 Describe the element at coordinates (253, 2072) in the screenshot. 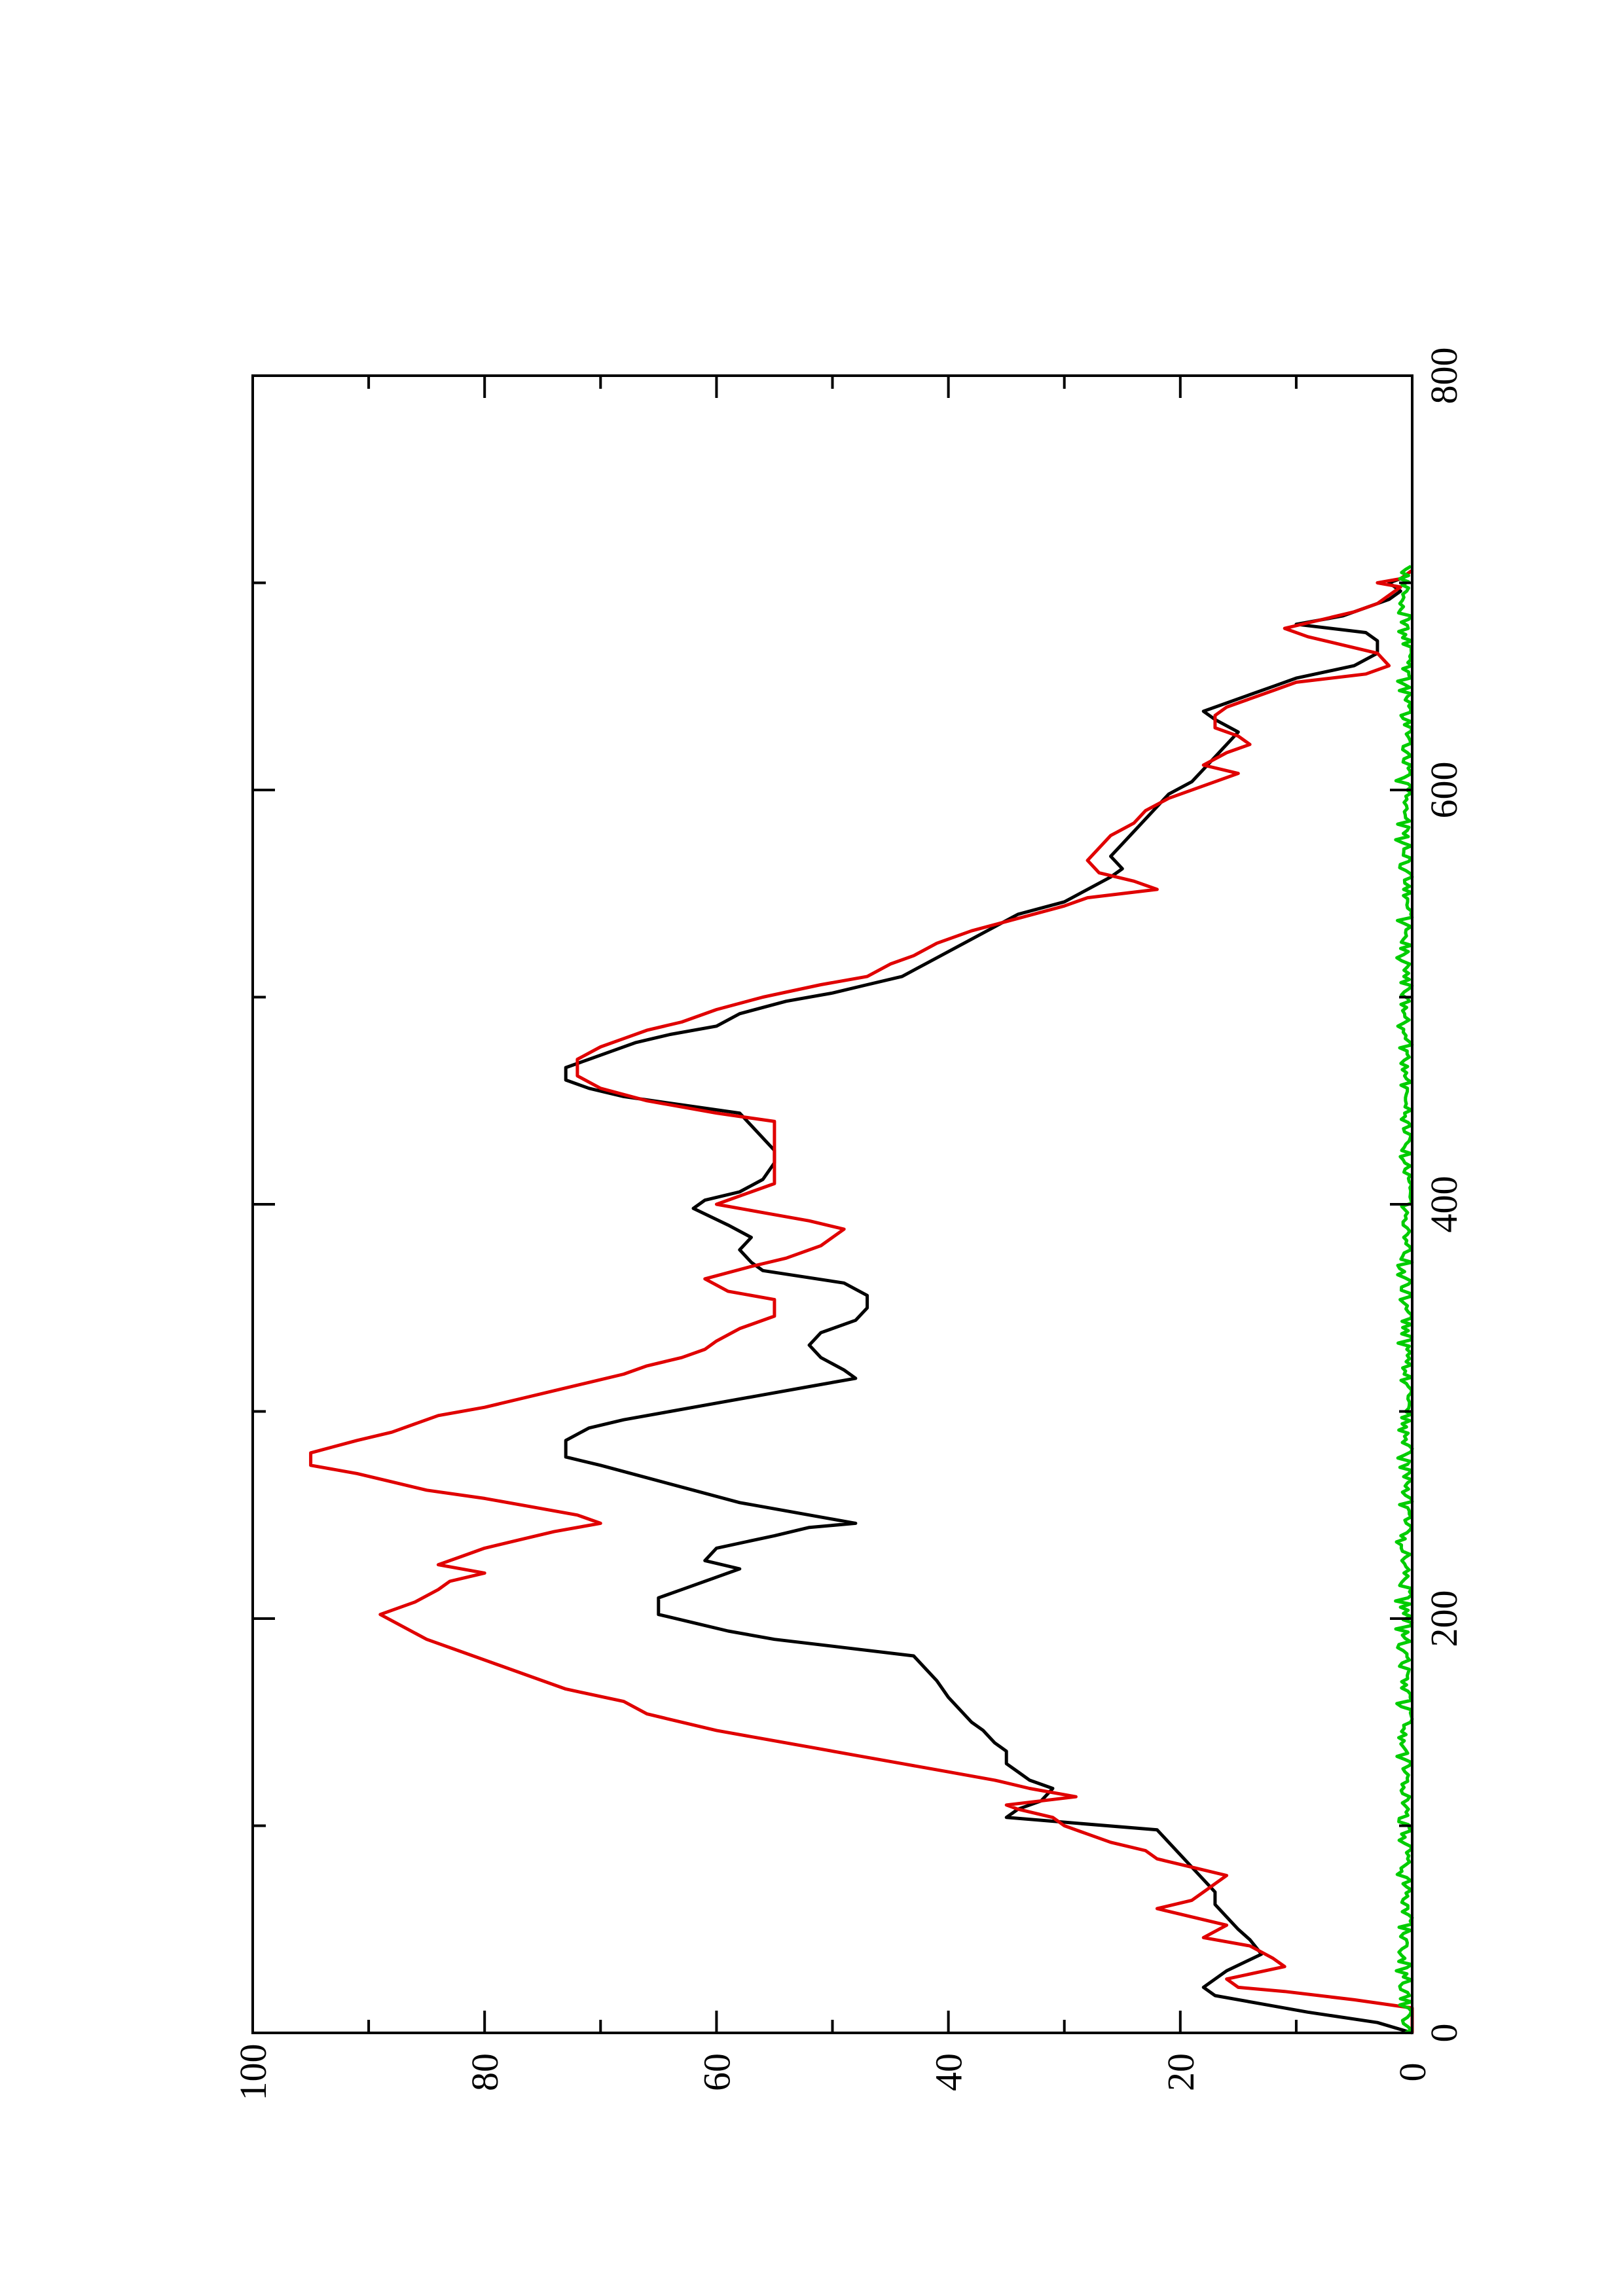

I see `y-tick-label: 100` at that location.